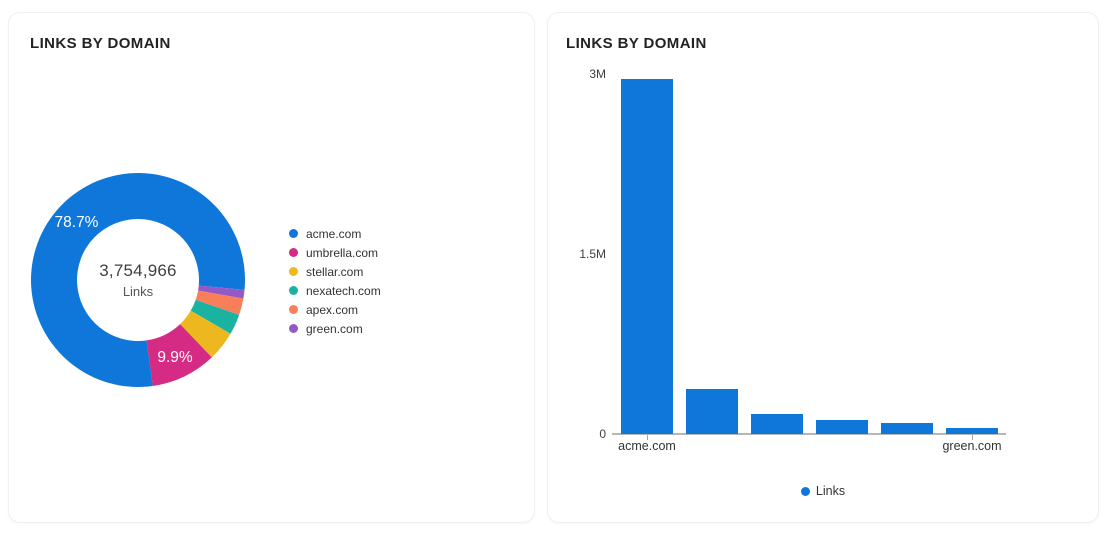 Image resolution: width=1105 pixels, height=533 pixels. What do you see at coordinates (332, 309) in the screenshot?
I see `legend-item-label: apex.com` at bounding box center [332, 309].